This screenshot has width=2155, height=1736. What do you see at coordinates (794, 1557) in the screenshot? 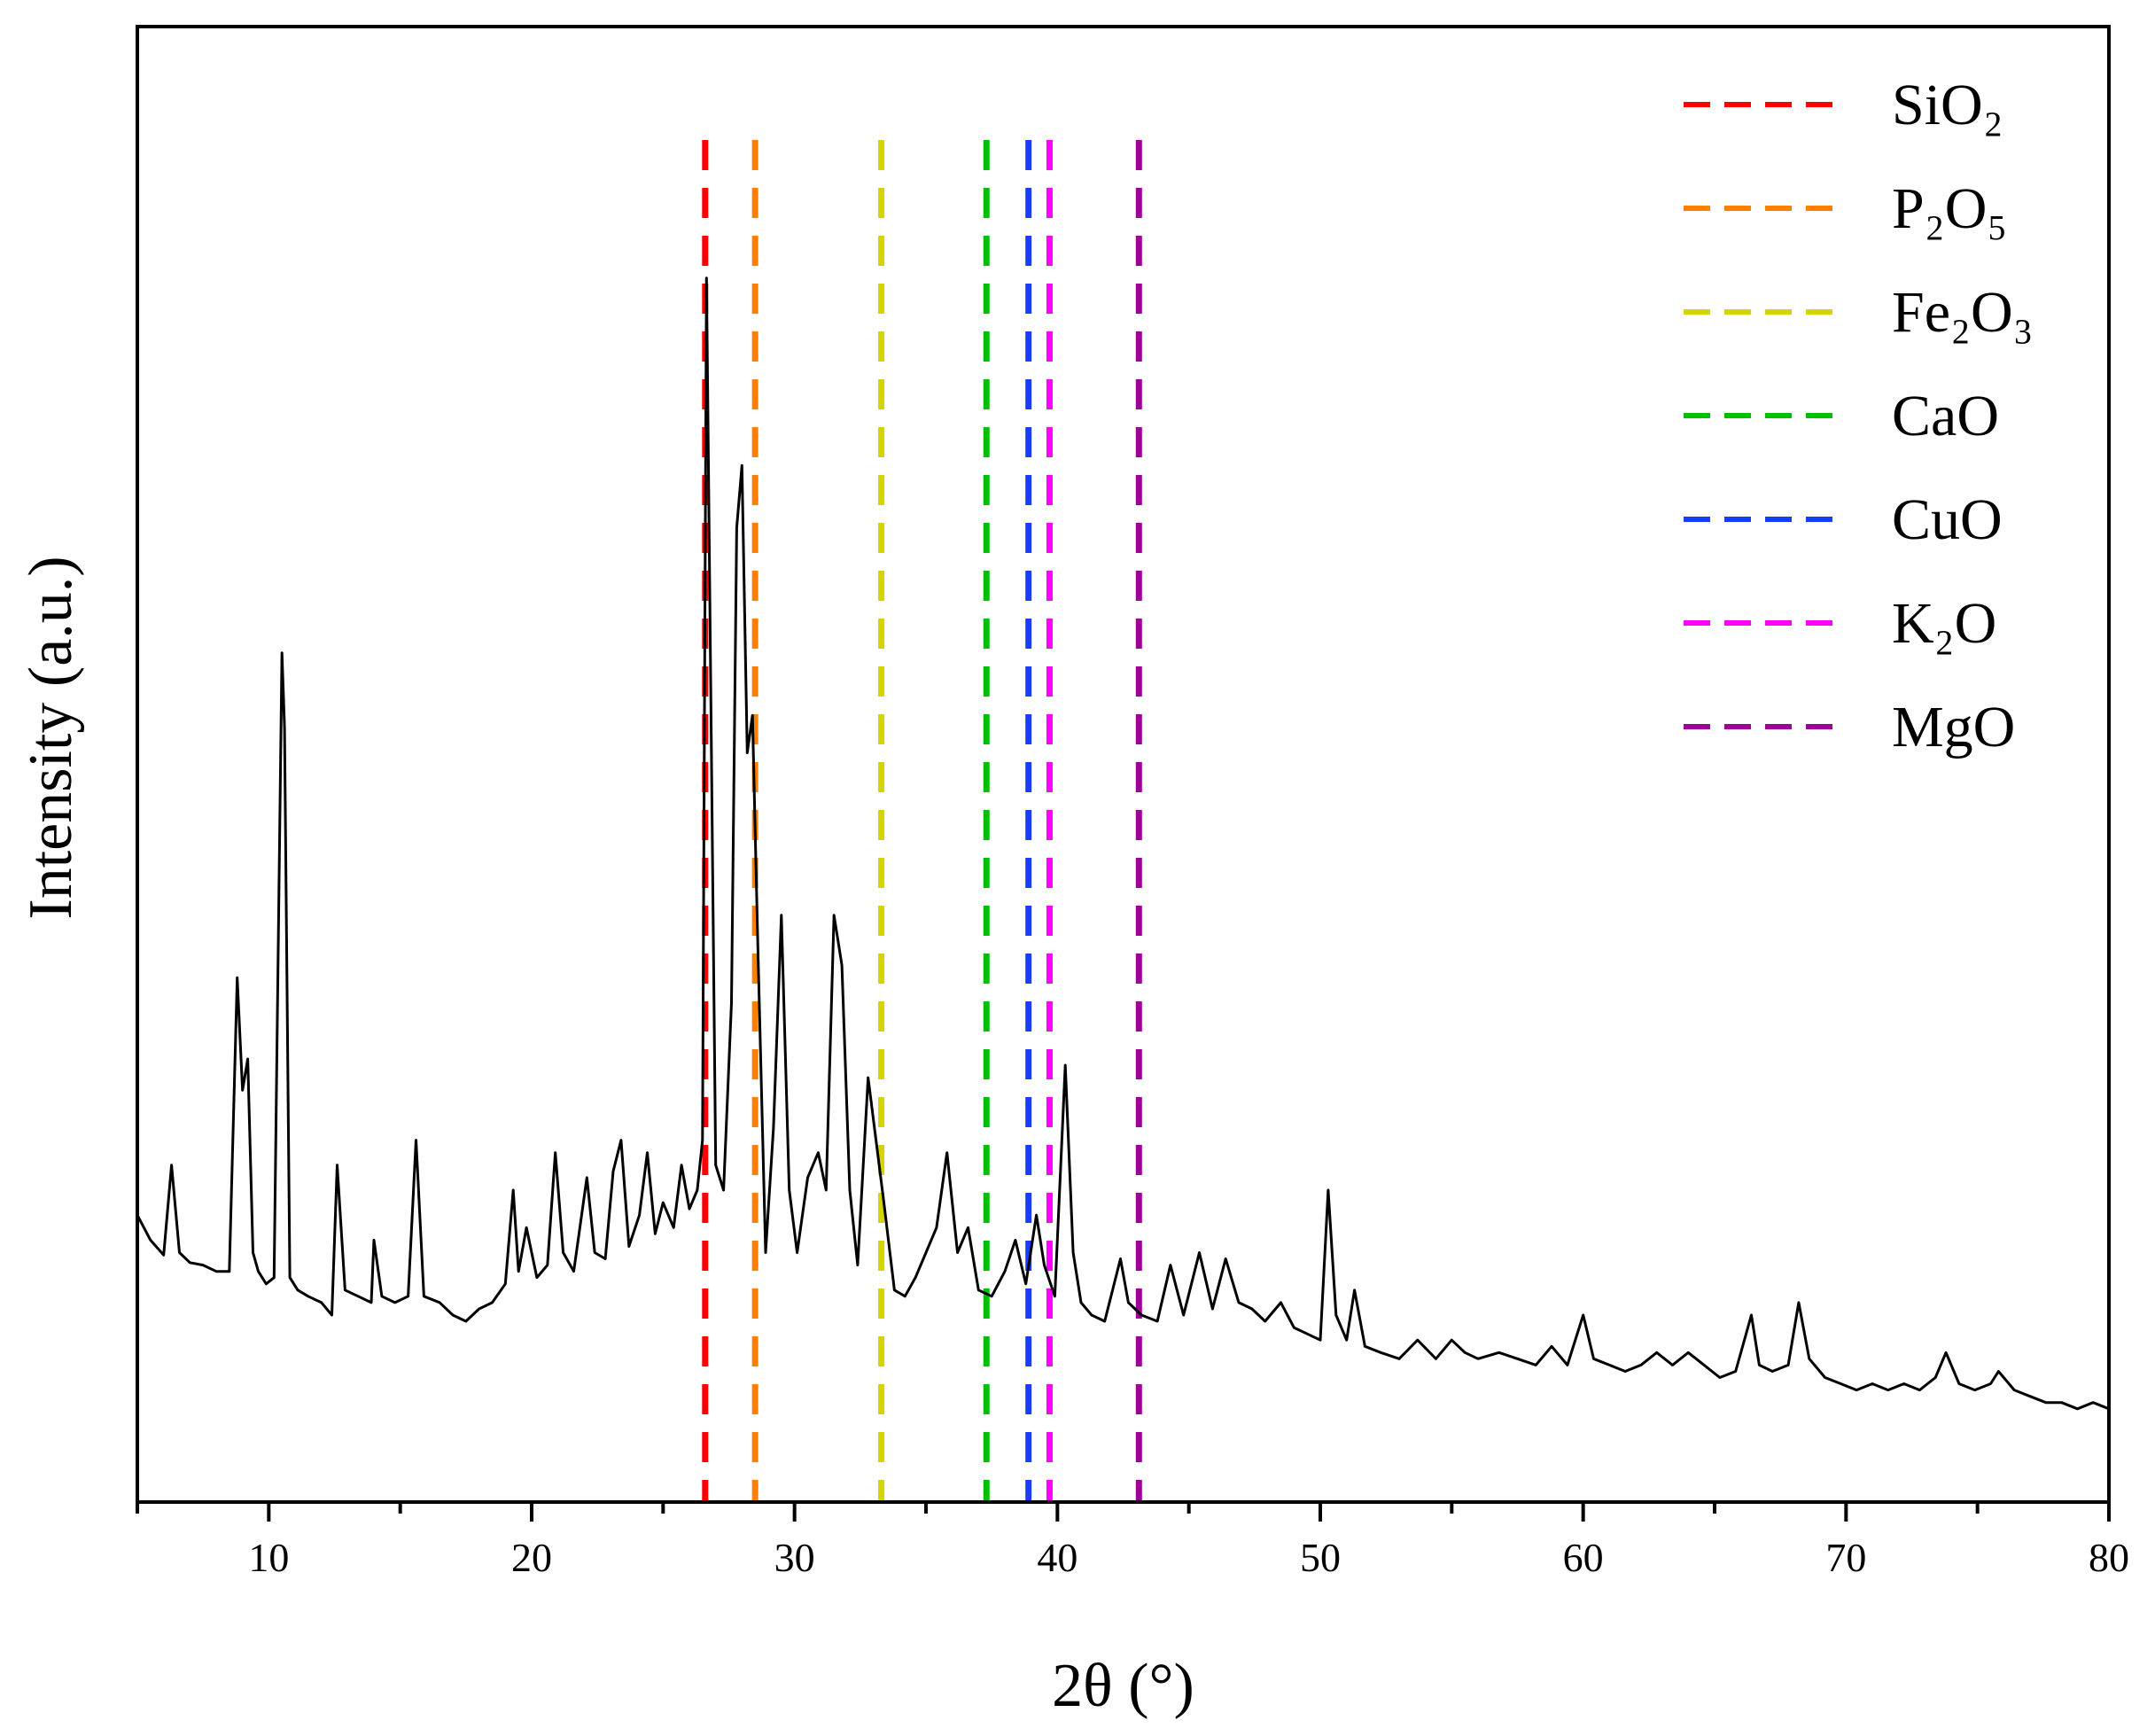
I see `x-tick-label: 30` at bounding box center [794, 1557].